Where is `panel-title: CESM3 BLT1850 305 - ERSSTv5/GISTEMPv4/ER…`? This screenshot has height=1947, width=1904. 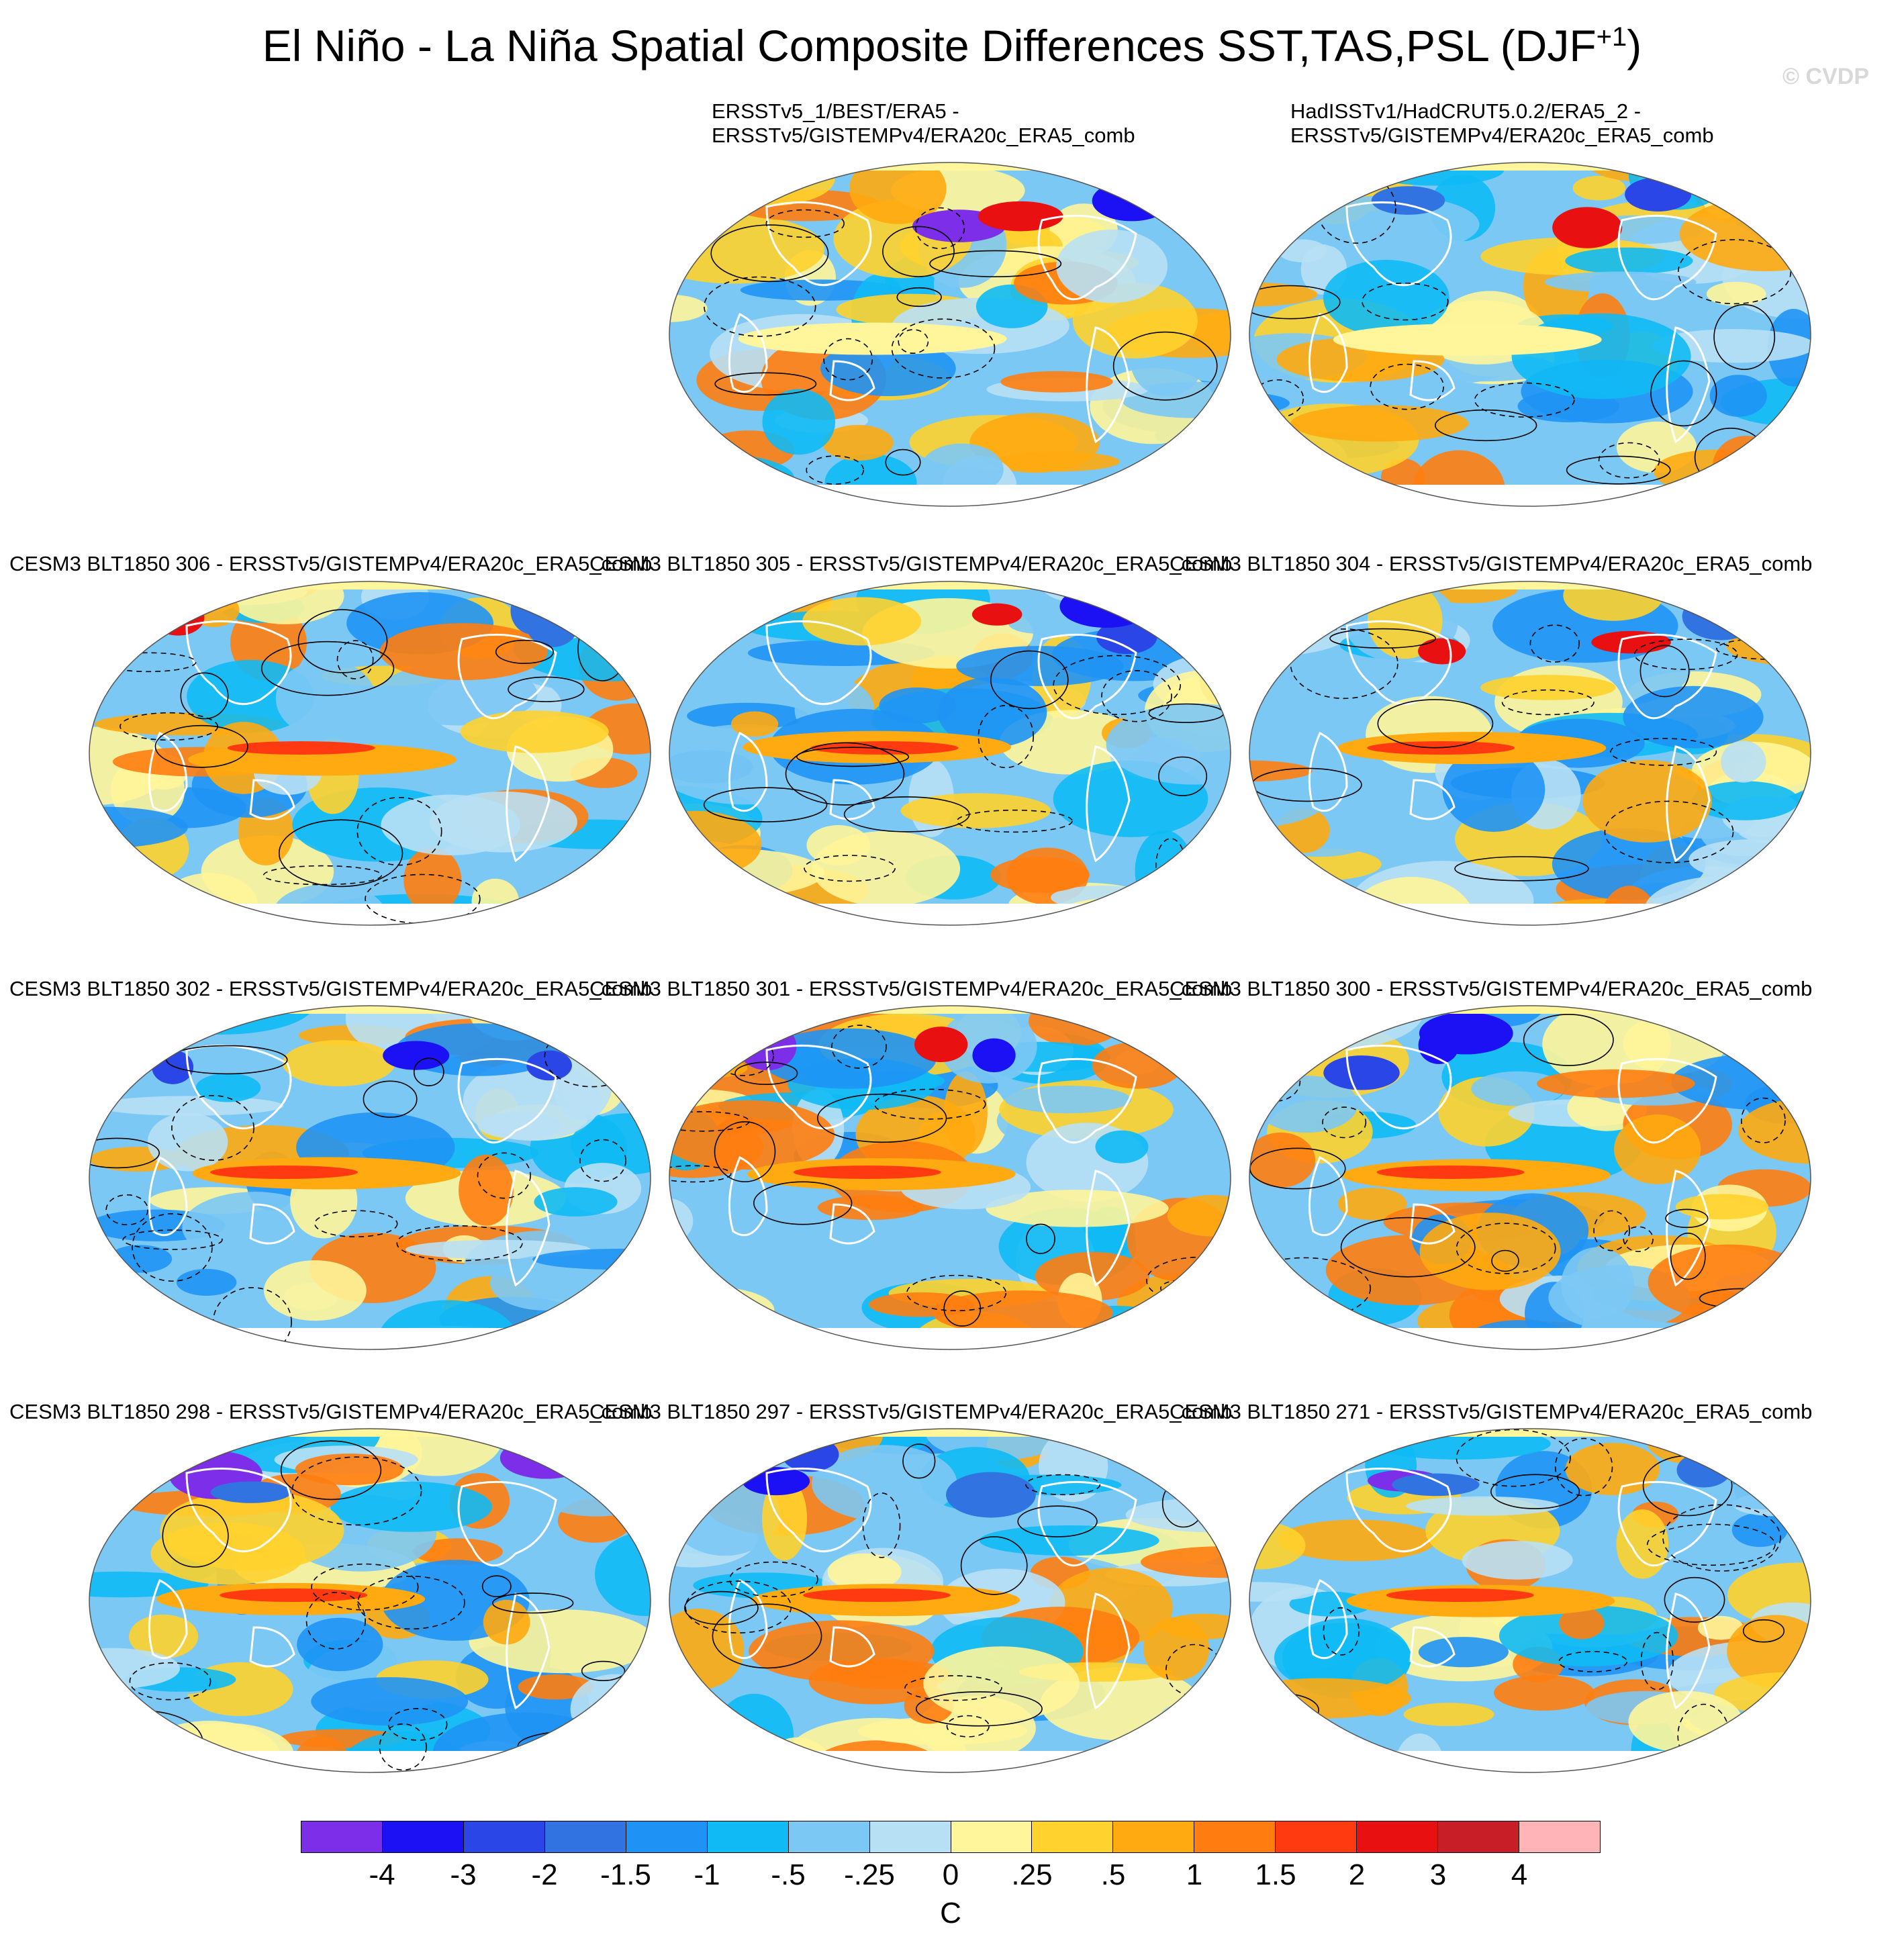 panel-title: CESM3 BLT1850 305 - ERSSTv5/GISTEMPv4/ER… is located at coordinates (911, 563).